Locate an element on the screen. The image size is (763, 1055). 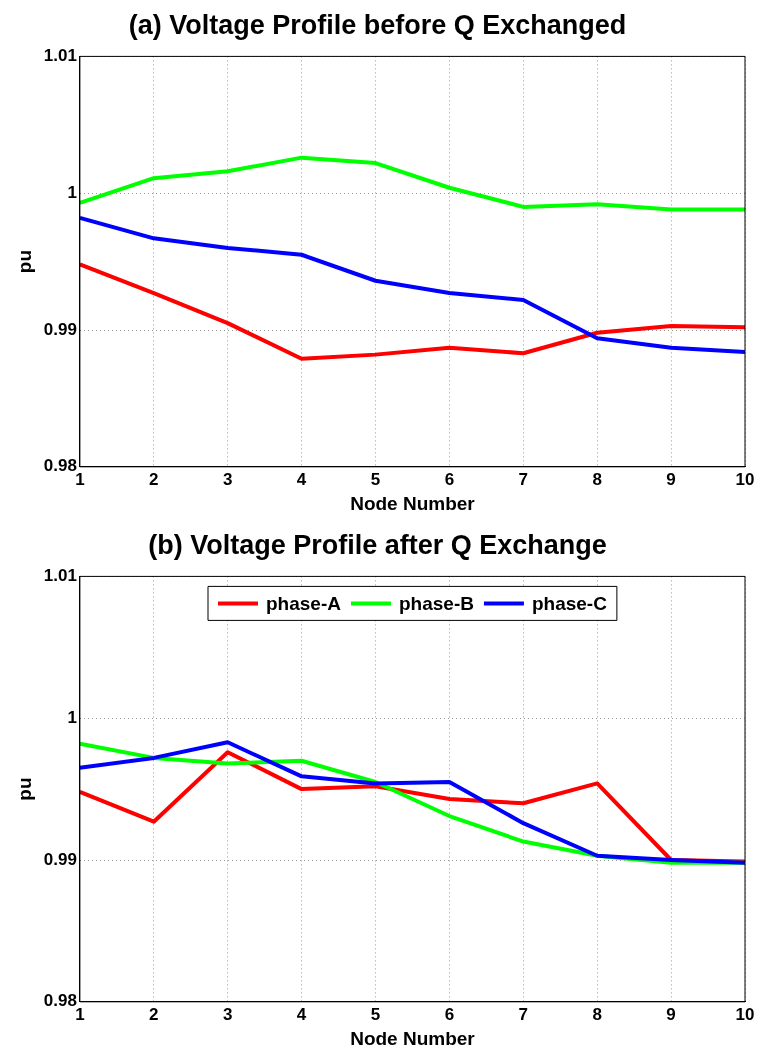
legend-label: phase-B is located at coordinates (436, 603).